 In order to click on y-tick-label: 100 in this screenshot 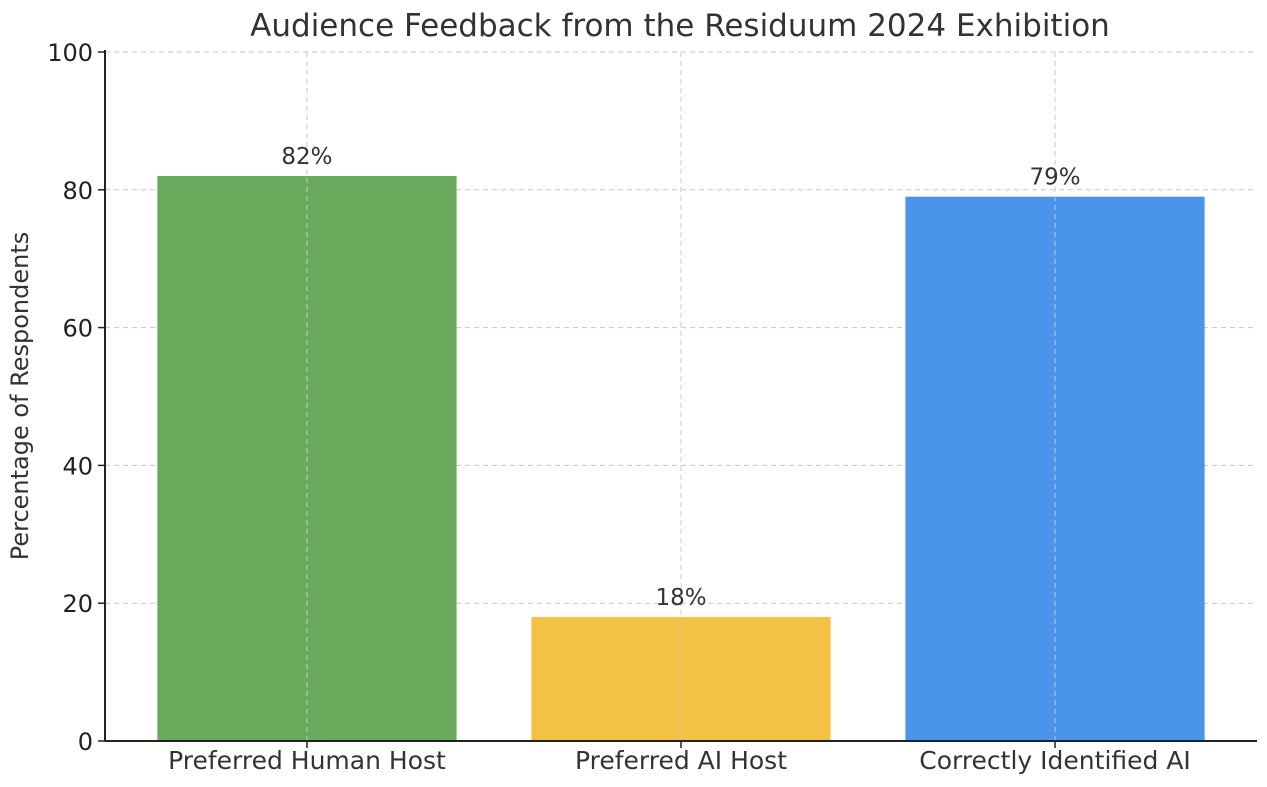, I will do `click(70, 53)`.